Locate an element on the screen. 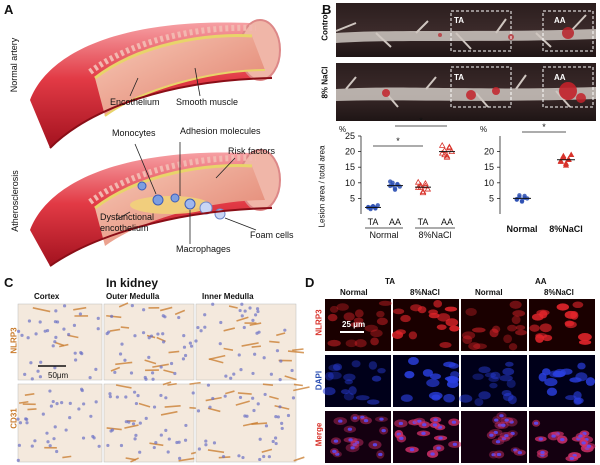 Image resolution: width=600 pixels, height=465 pixels. x-category-label: TA is located at coordinates (423, 222).